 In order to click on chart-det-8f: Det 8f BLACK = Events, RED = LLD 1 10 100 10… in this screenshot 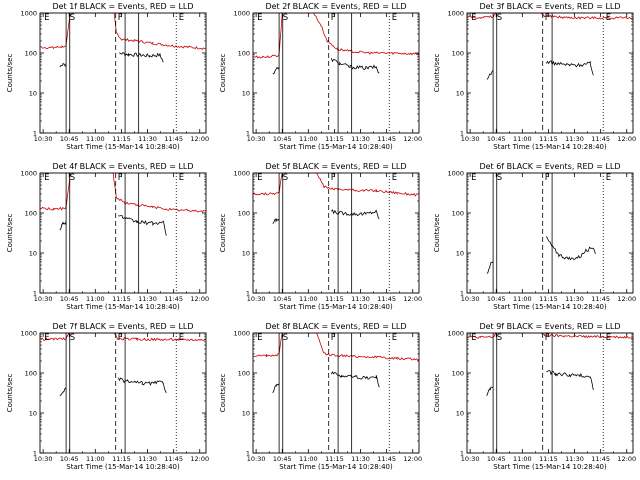, I will do `click(320, 396)`.